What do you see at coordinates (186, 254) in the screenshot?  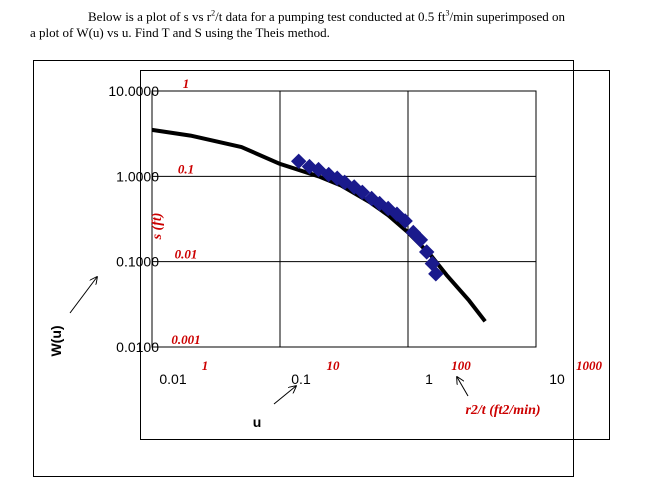 I see `s-tick-label: 0.01` at bounding box center [186, 254].